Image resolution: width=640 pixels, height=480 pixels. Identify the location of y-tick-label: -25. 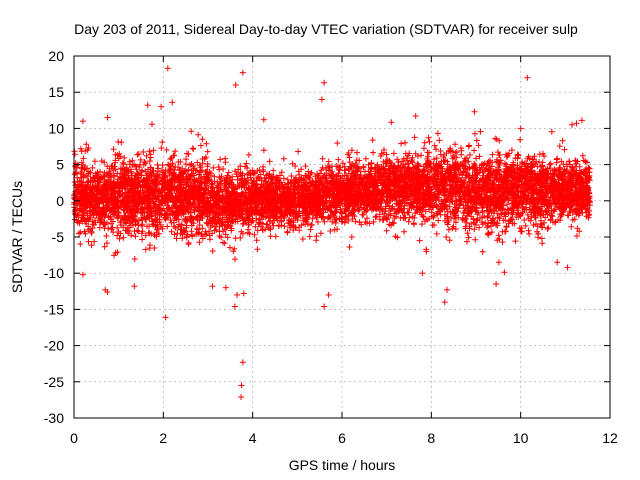
(54, 382).